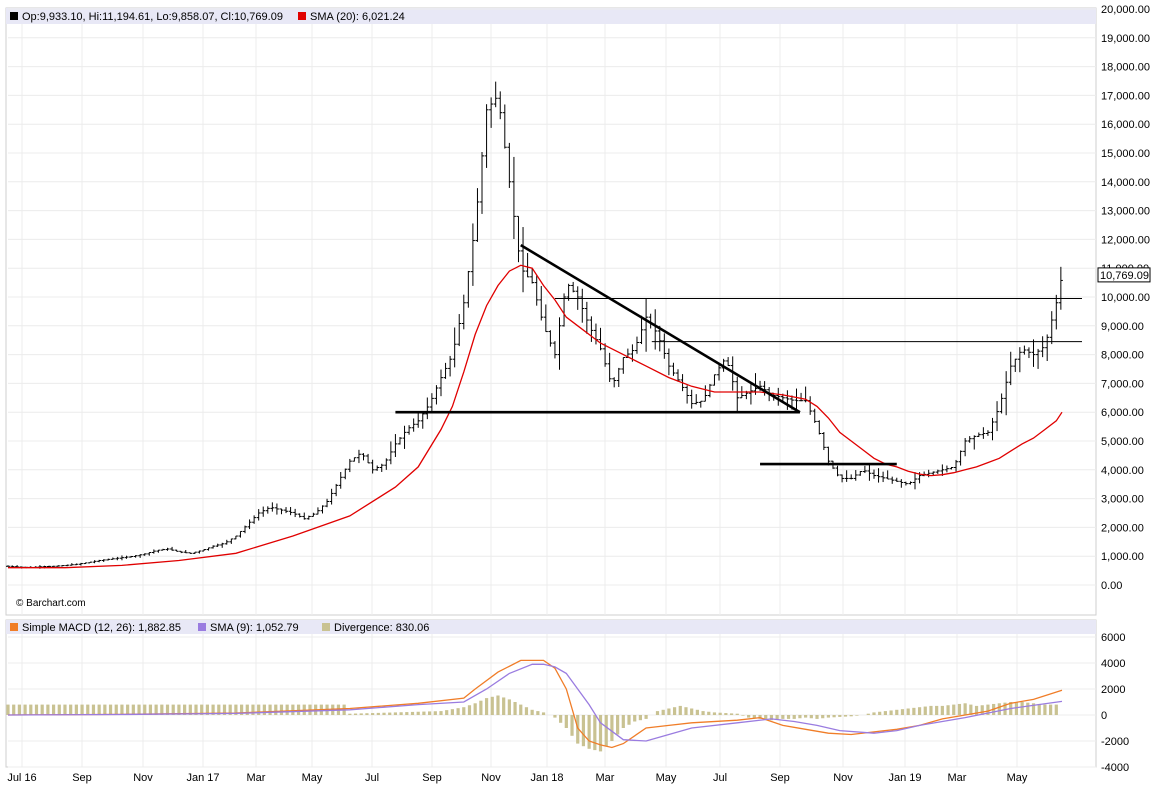 This screenshot has width=1155, height=794. Describe the element at coordinates (357, 17) in the screenshot. I see `sma-legend: SMA (20): 6,021.24` at that location.